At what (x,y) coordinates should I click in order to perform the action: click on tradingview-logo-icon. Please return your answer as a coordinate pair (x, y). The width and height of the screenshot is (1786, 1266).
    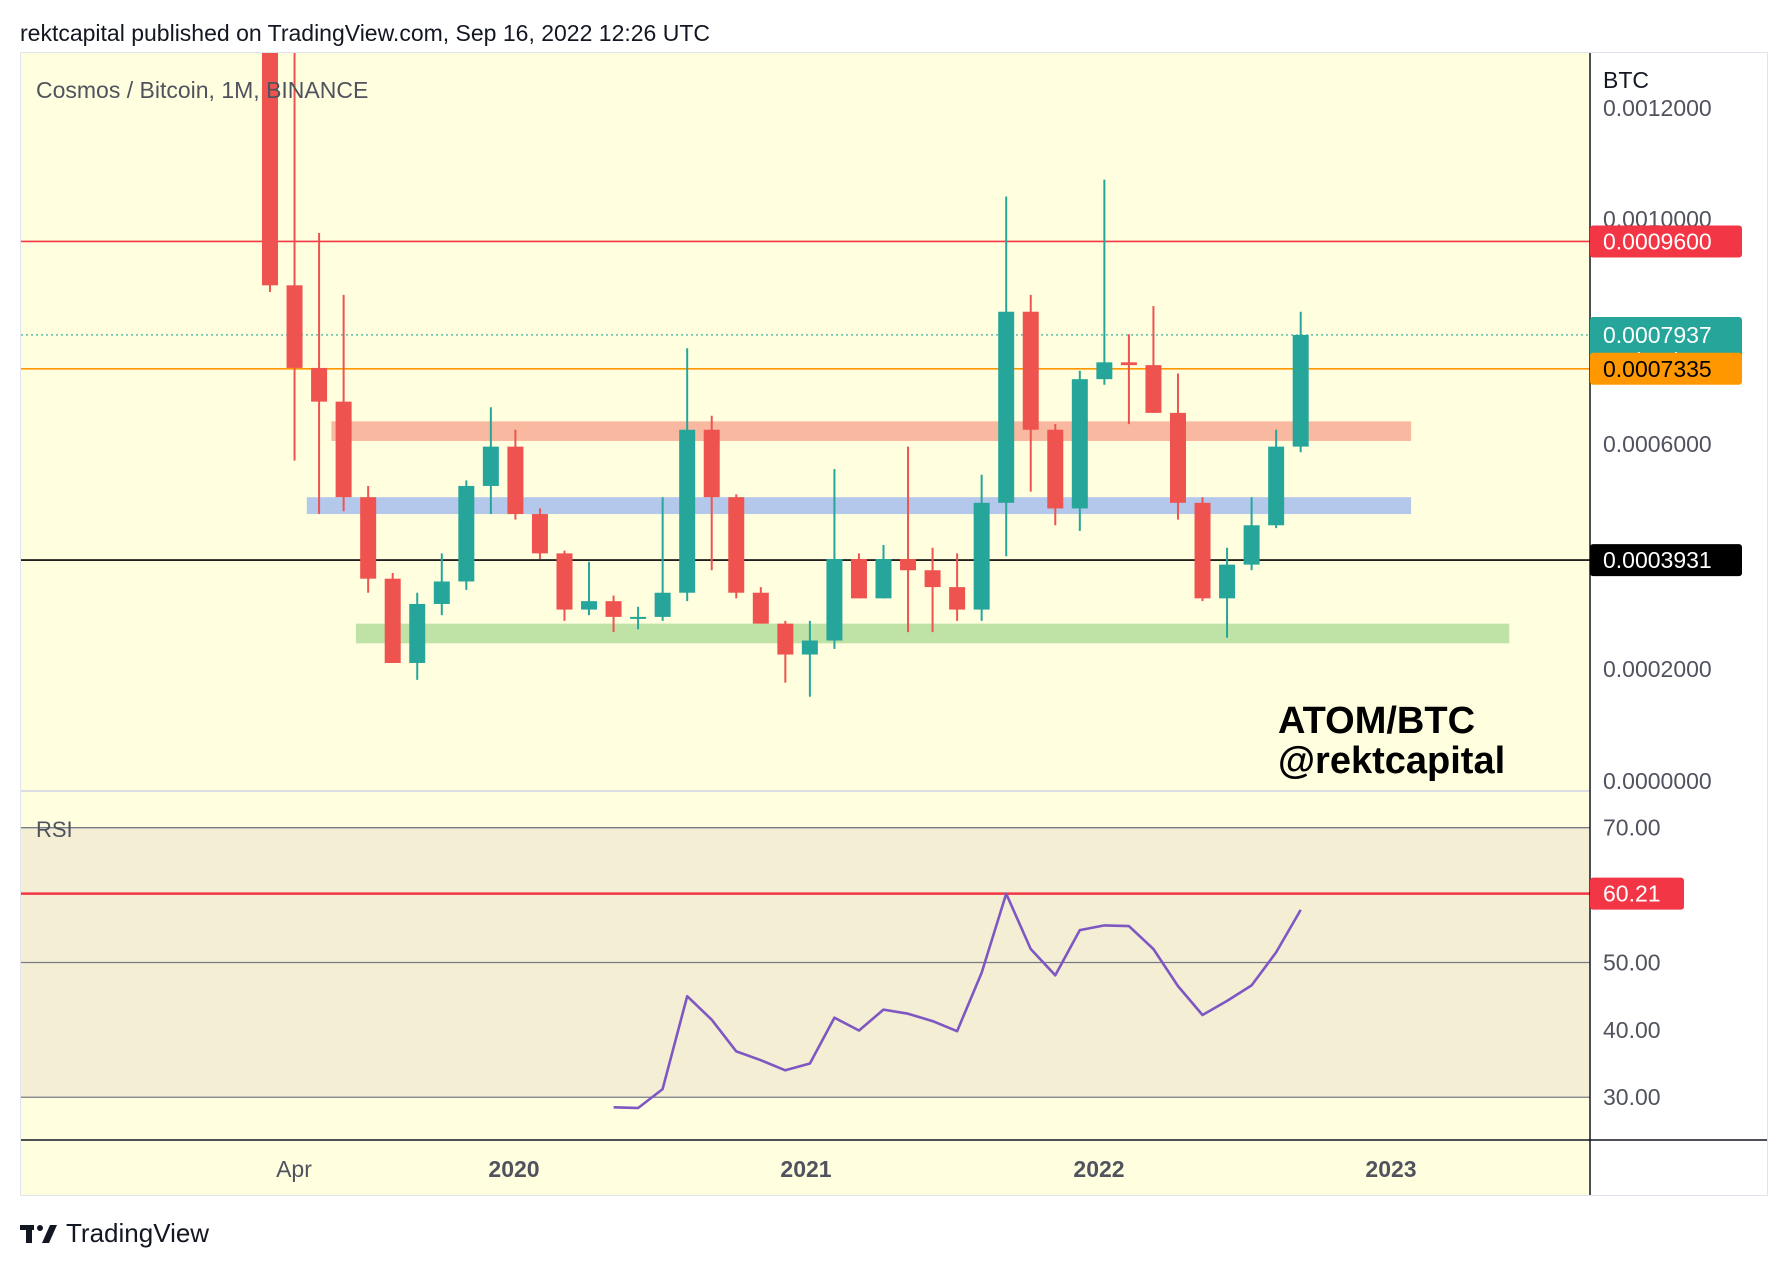
    Looking at the image, I should click on (38, 1233).